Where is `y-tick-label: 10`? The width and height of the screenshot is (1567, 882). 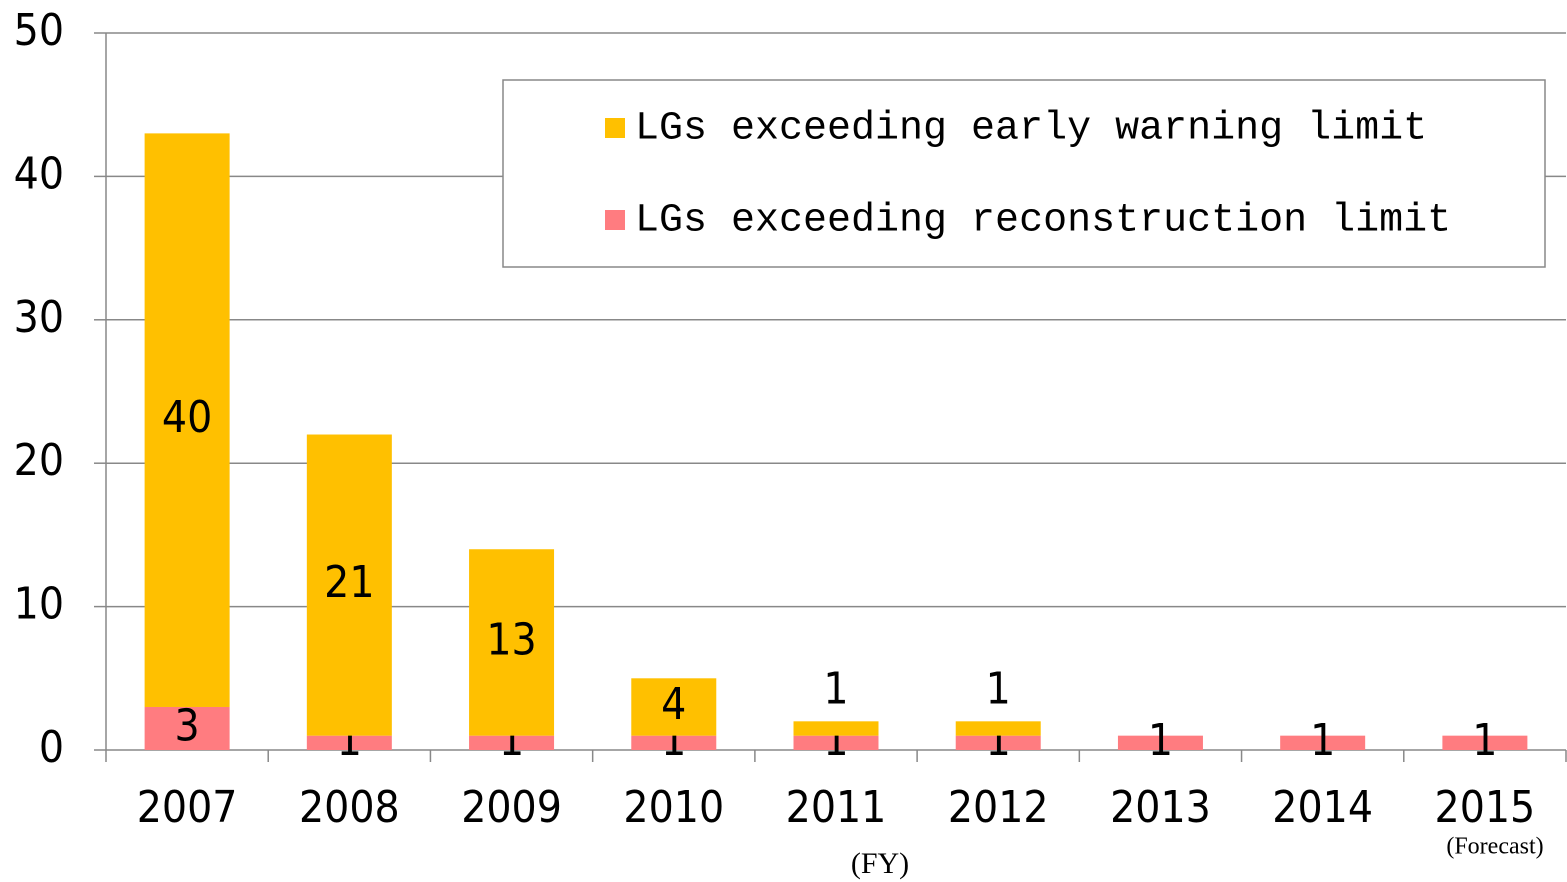 y-tick-label: 10 is located at coordinates (39, 604).